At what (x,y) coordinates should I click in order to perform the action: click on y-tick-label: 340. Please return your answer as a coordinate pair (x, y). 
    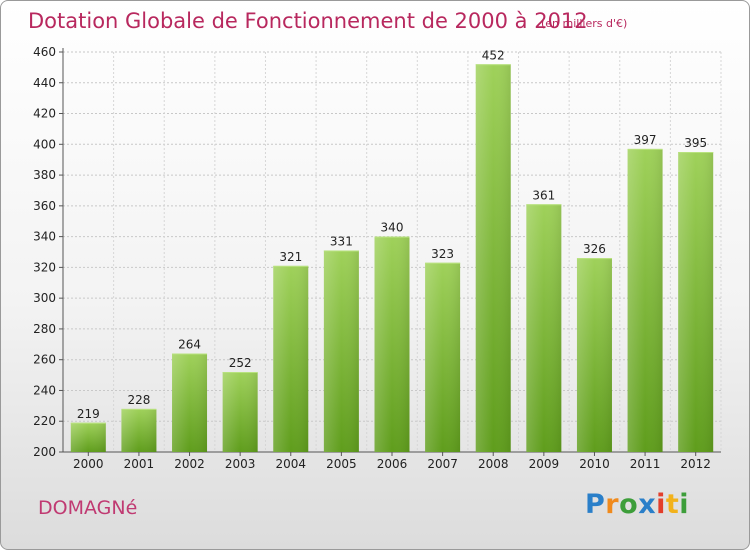
    Looking at the image, I should click on (44, 237).